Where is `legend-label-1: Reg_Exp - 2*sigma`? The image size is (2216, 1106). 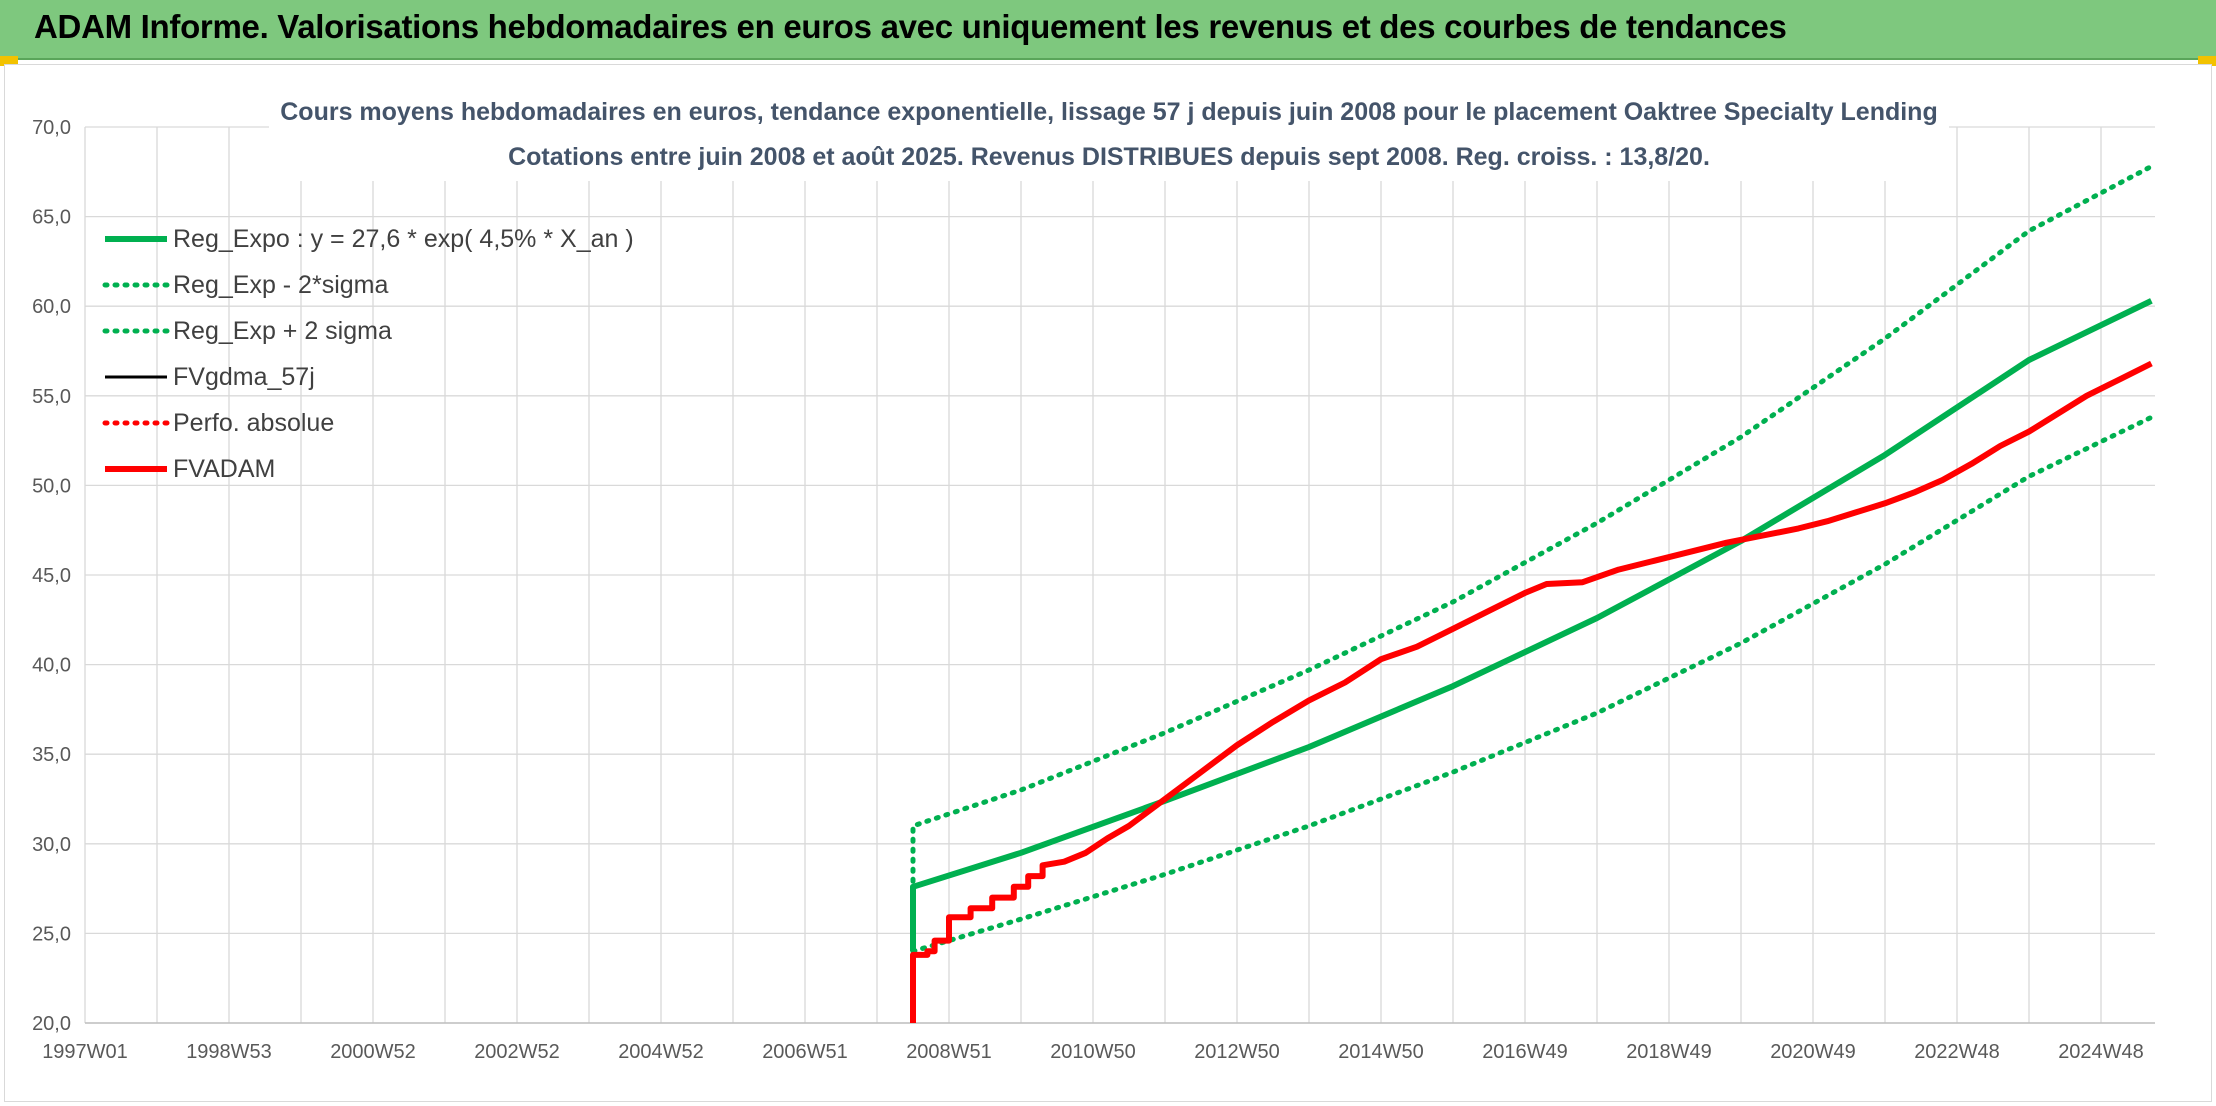
legend-label-1: Reg_Exp - 2*sigma is located at coordinates (280, 285).